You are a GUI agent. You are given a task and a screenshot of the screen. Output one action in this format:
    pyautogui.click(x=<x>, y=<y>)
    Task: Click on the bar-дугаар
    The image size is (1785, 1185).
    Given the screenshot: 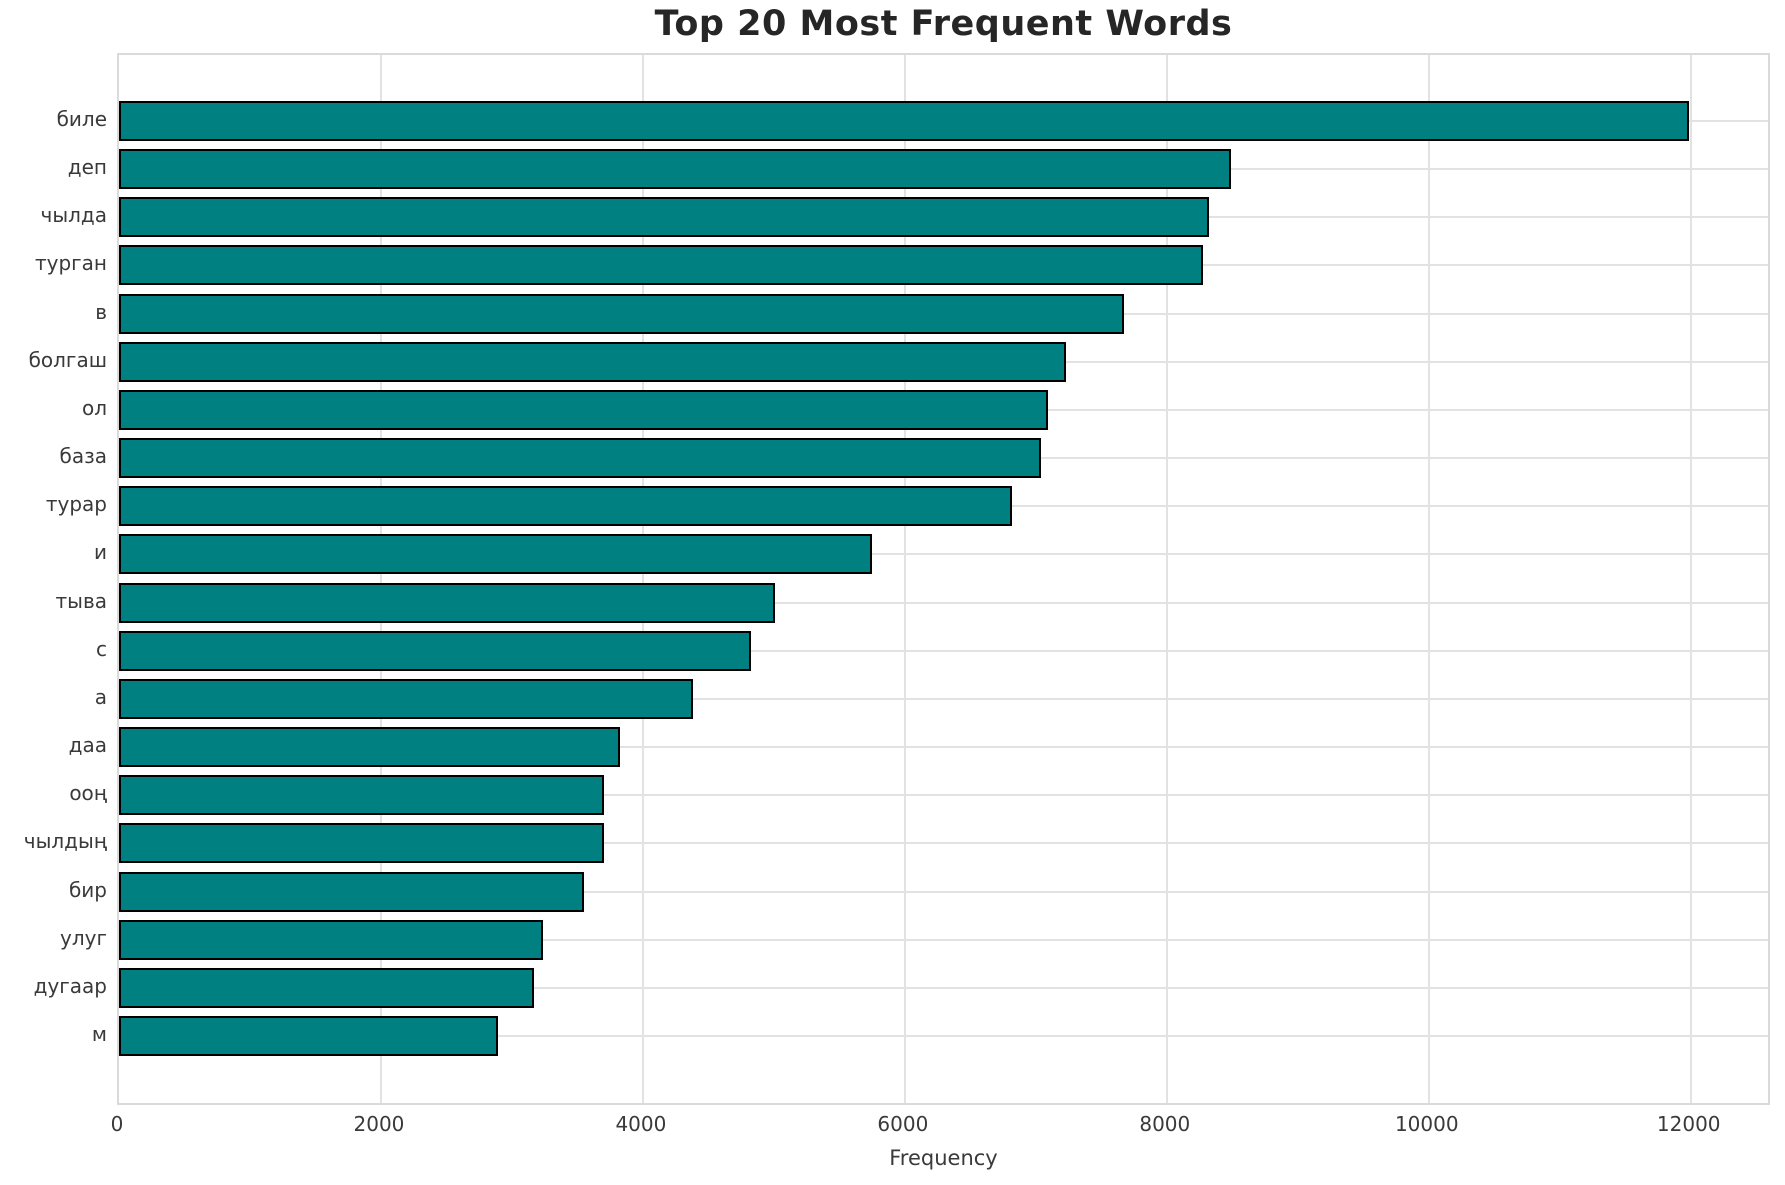 What is the action you would take?
    pyautogui.click(x=327, y=987)
    